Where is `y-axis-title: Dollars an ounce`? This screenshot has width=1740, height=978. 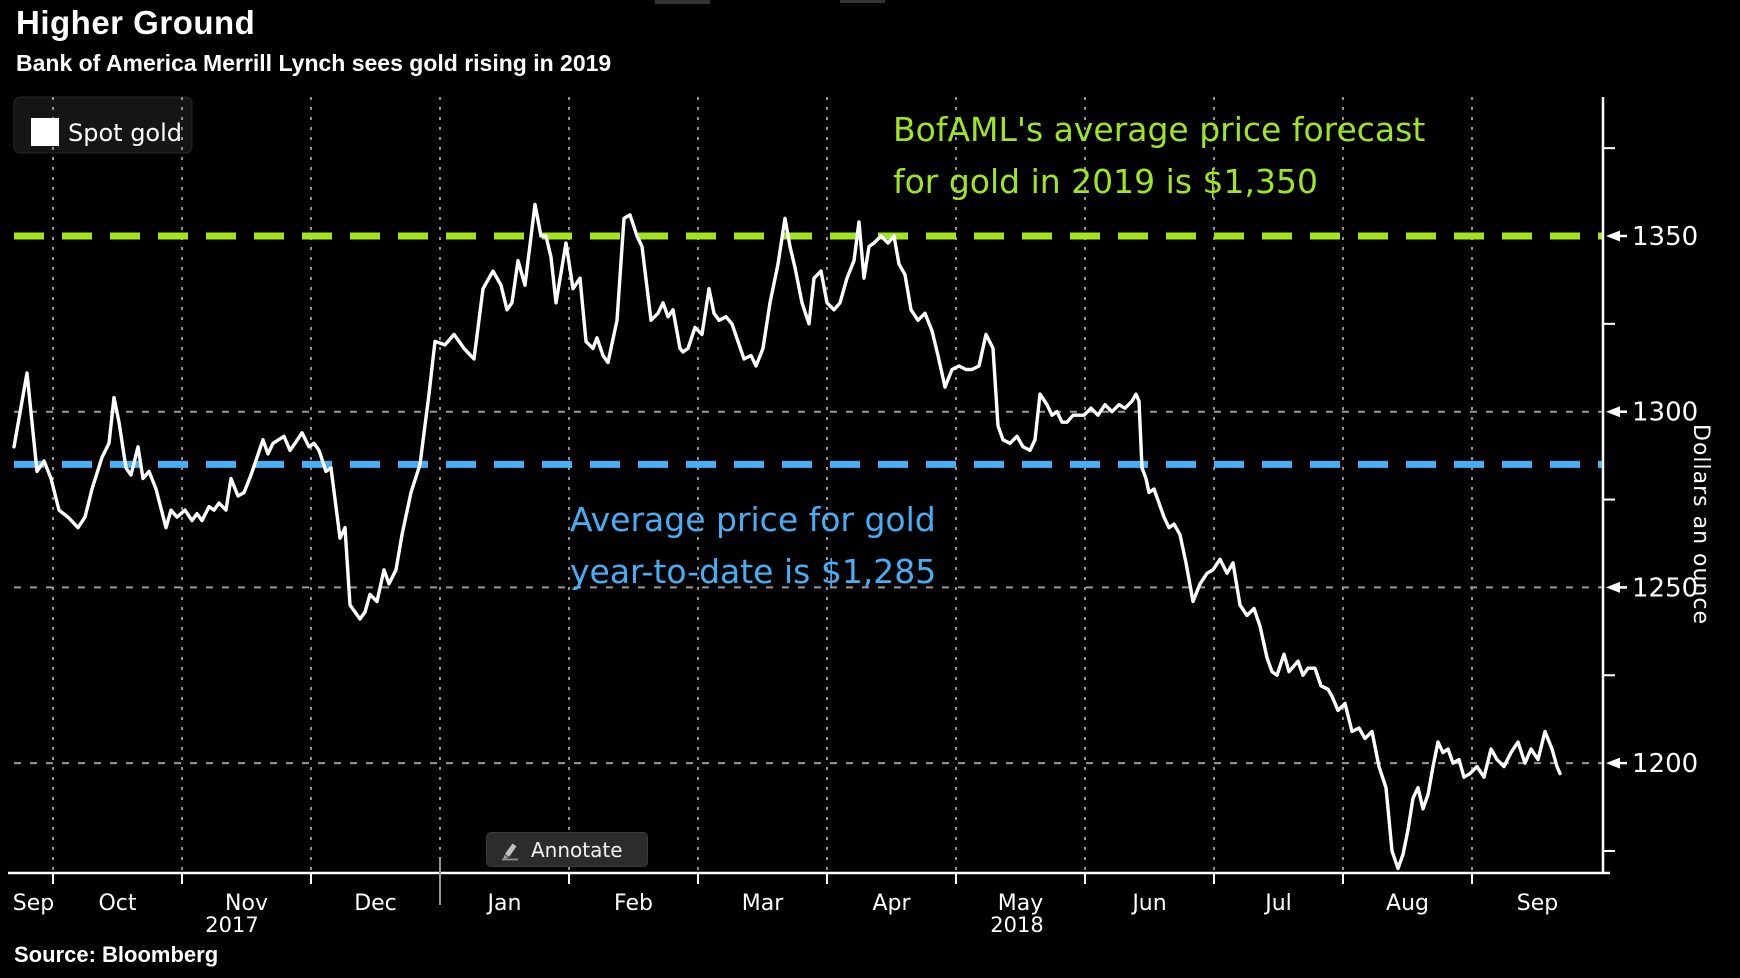
y-axis-title: Dollars an ounce is located at coordinates (1700, 525).